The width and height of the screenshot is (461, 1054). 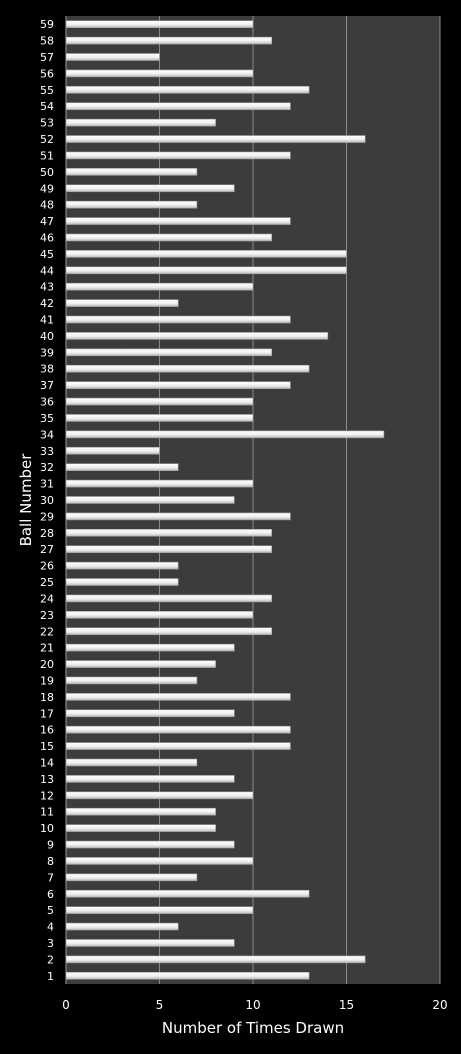 I want to click on x-tick-label: 10, so click(x=252, y=1005).